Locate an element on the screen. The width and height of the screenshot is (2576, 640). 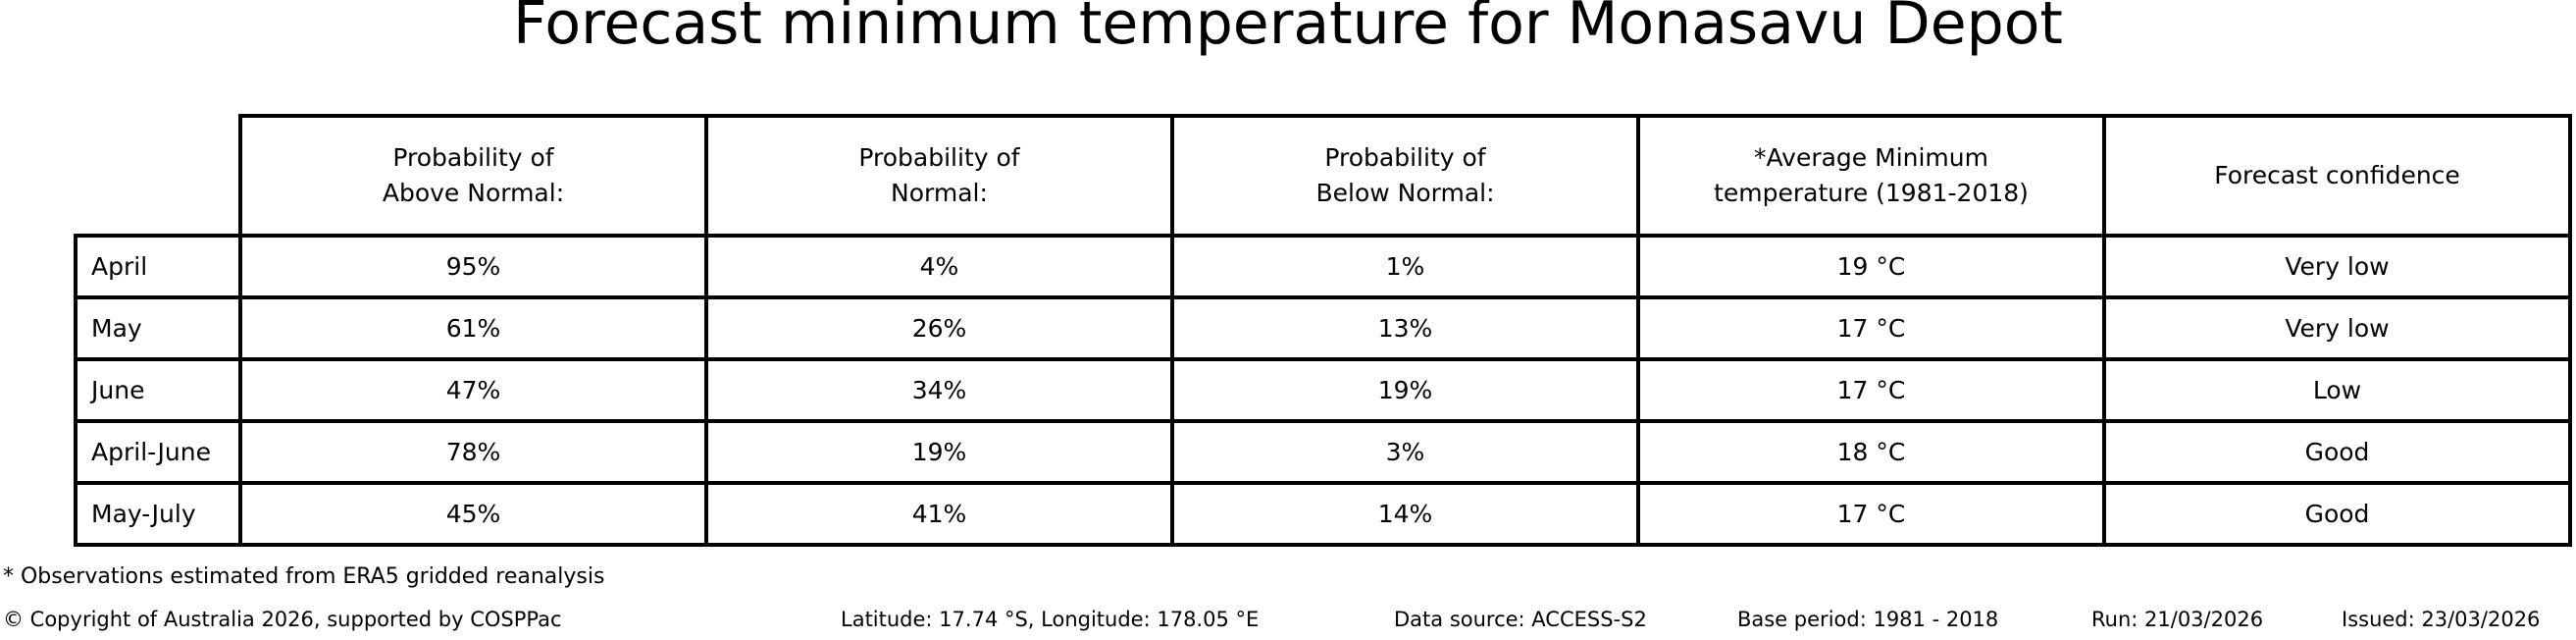
header-avg-min-temp: *Average Minimum temperature (1981-2018) is located at coordinates (1871, 176).